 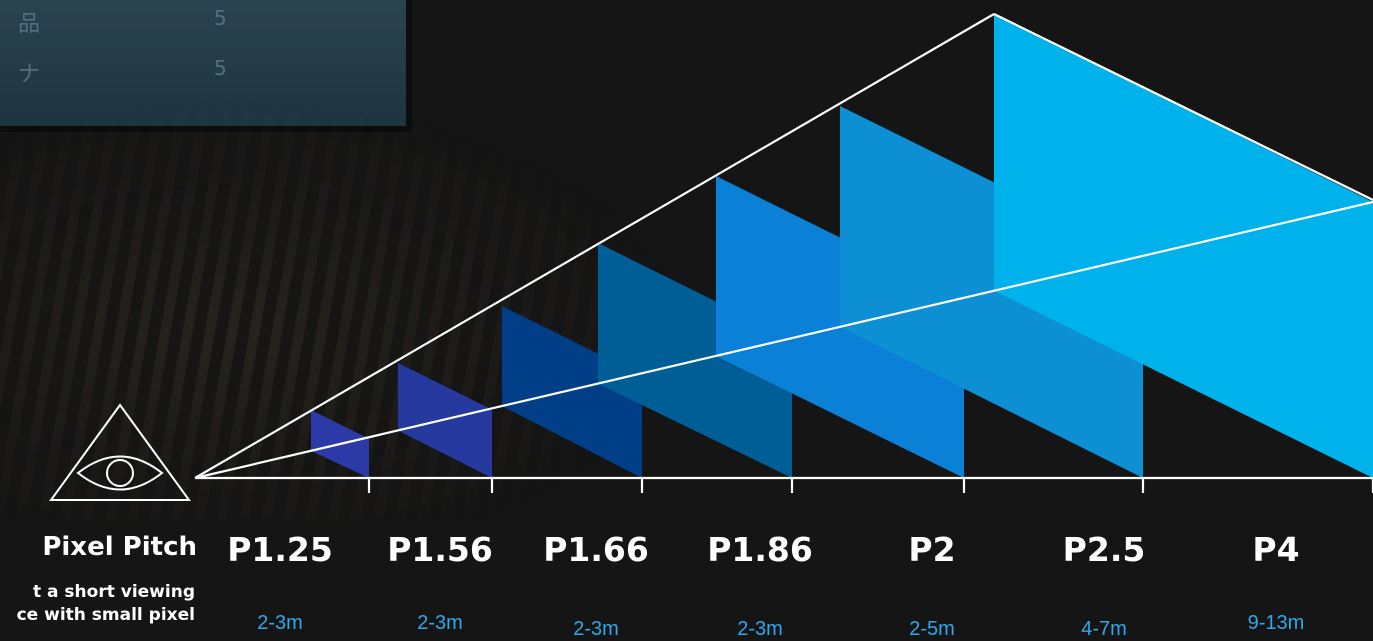 What do you see at coordinates (113, 592) in the screenshot?
I see `description-line-1: t a short viewing` at bounding box center [113, 592].